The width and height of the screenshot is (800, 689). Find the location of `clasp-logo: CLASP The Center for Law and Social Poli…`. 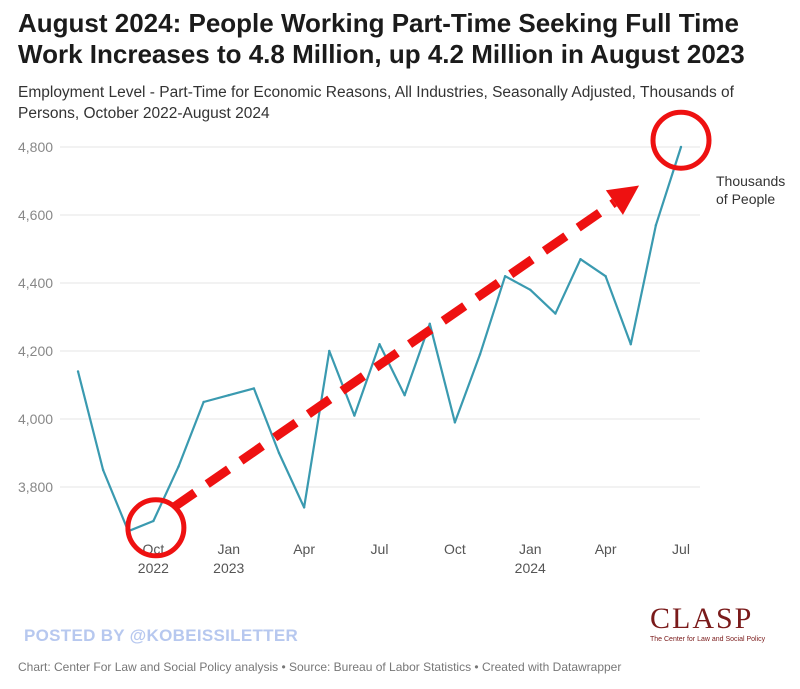

clasp-logo: CLASP The Center for Law and Social Poli… is located at coordinates (720, 623).